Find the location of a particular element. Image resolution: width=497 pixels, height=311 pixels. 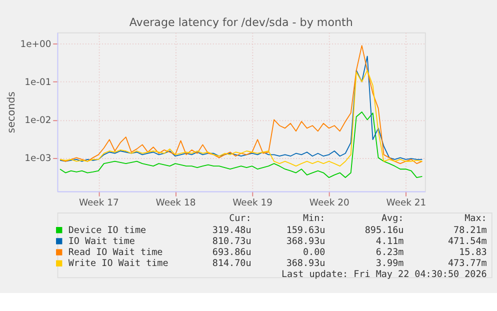

text: Last update: Fri May 22 04:30:50 2026 is located at coordinates (384, 274).